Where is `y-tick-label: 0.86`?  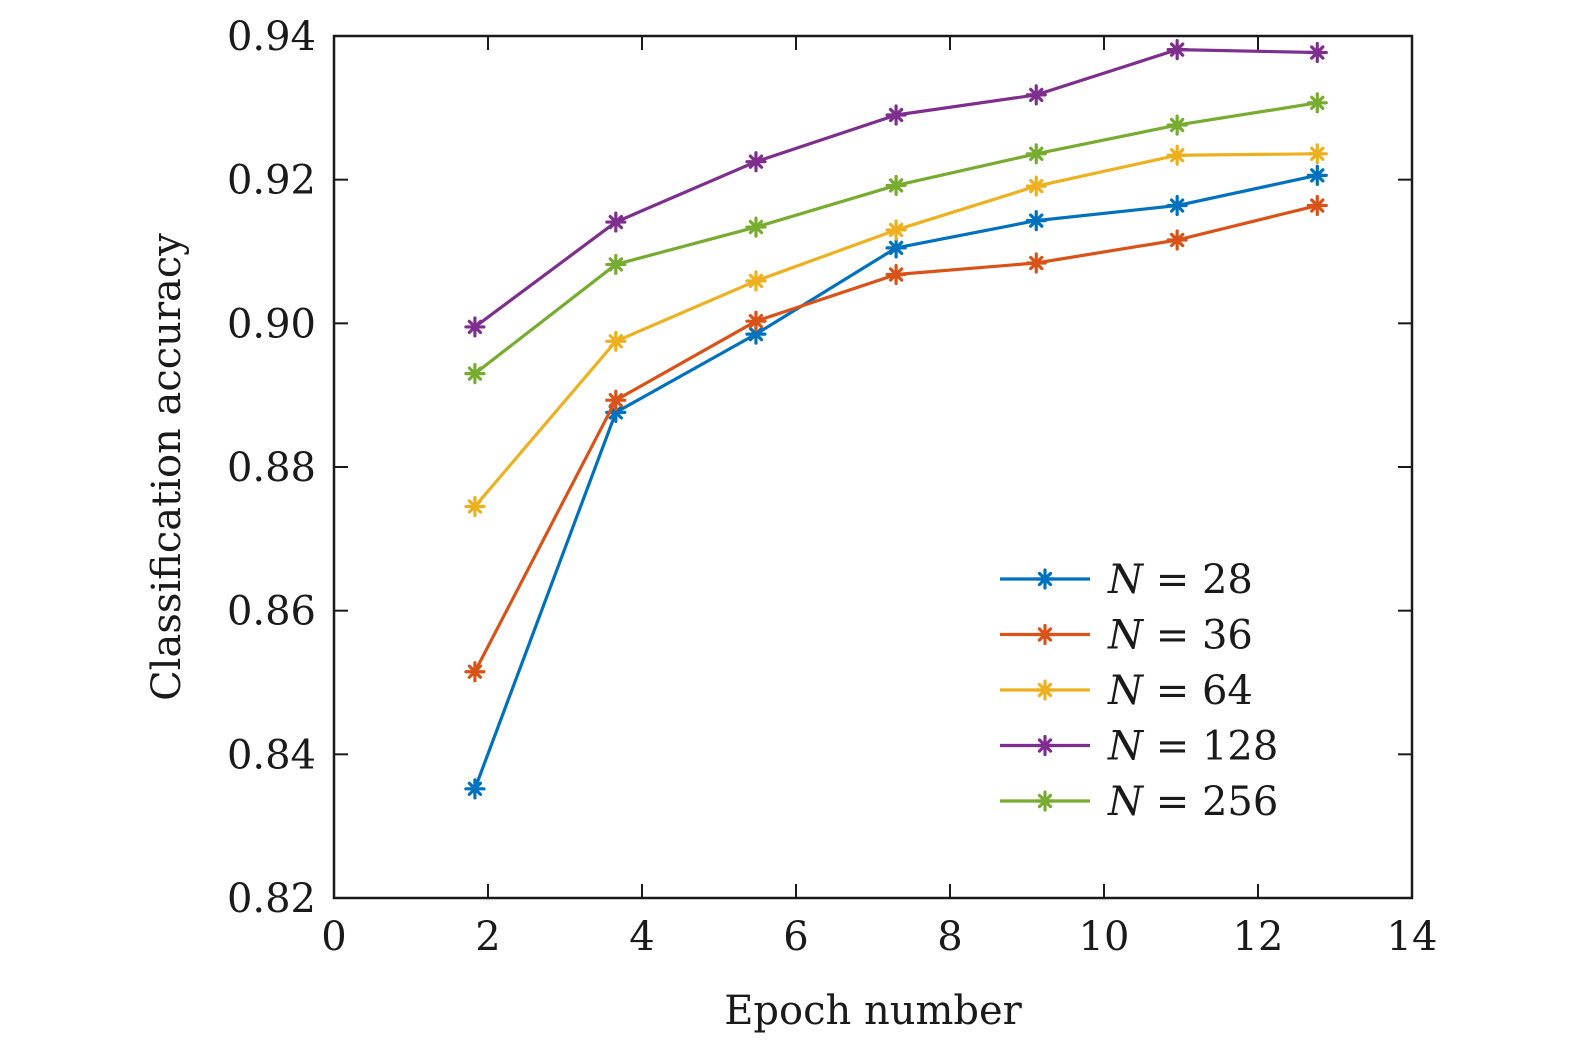 y-tick-label: 0.86 is located at coordinates (271, 612).